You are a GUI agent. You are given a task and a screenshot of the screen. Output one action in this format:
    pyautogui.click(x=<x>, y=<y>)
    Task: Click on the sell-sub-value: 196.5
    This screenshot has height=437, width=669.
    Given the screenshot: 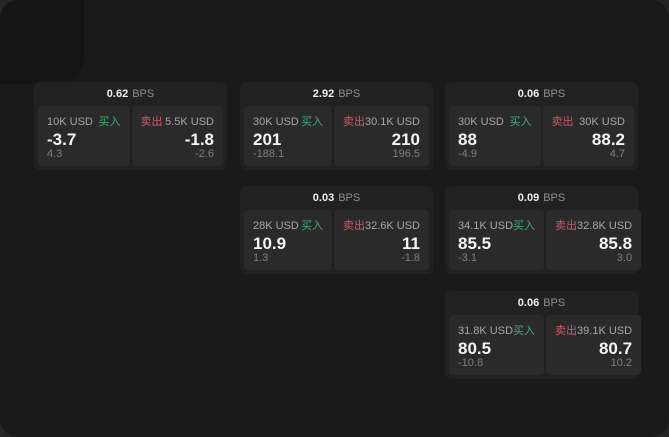 What is the action you would take?
    pyautogui.click(x=406, y=154)
    